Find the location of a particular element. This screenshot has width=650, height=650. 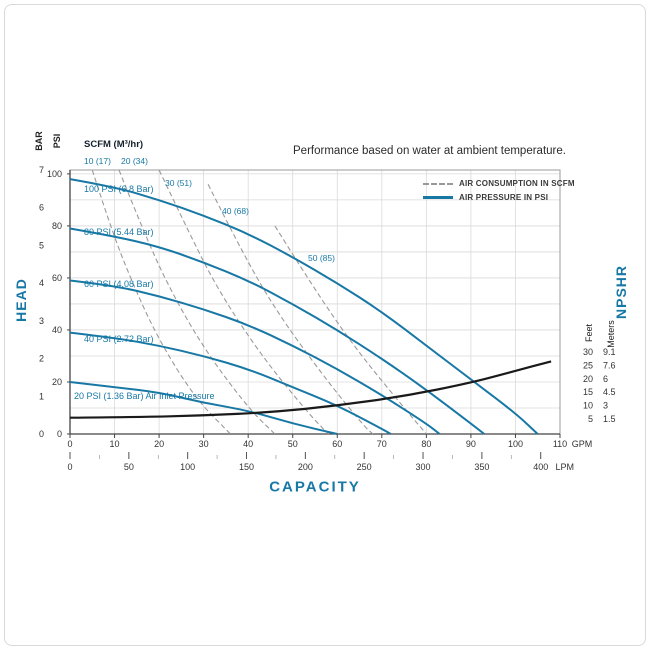

legend-item-air-pressure: AIR PRESSURE IN PSI is located at coordinates (499, 197).